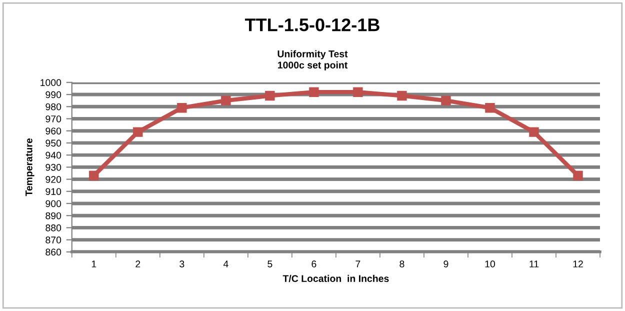 Image resolution: width=625 pixels, height=311 pixels. Describe the element at coordinates (54, 204) in the screenshot. I see `y-tick-label: 900` at that location.